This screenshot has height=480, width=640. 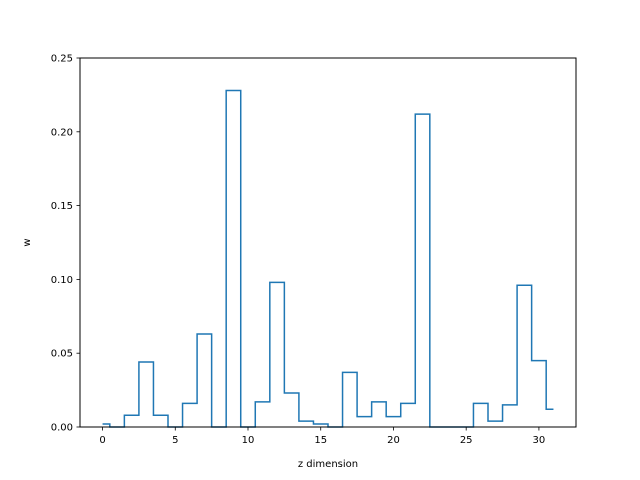 I want to click on x-axis-ticks: 0 5 10 15 20 25 30, so click(x=322, y=436).